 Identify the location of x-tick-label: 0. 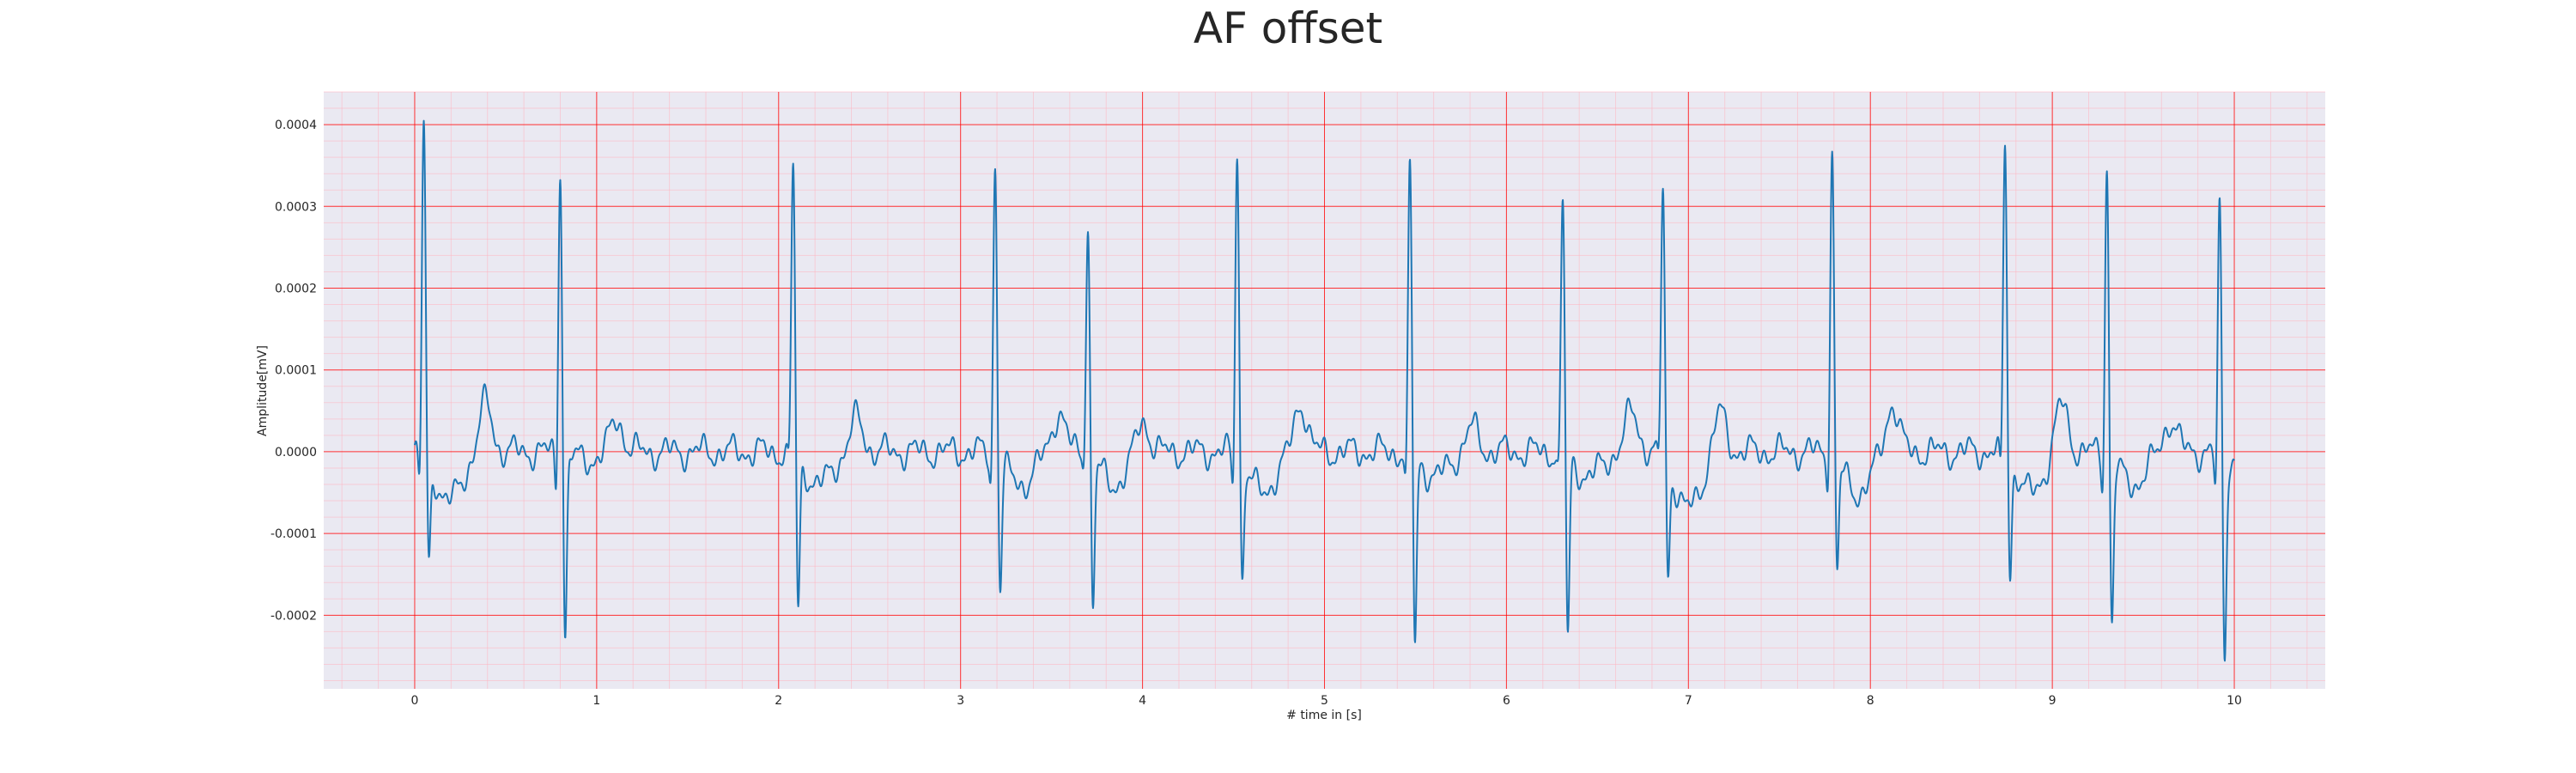
(414, 701).